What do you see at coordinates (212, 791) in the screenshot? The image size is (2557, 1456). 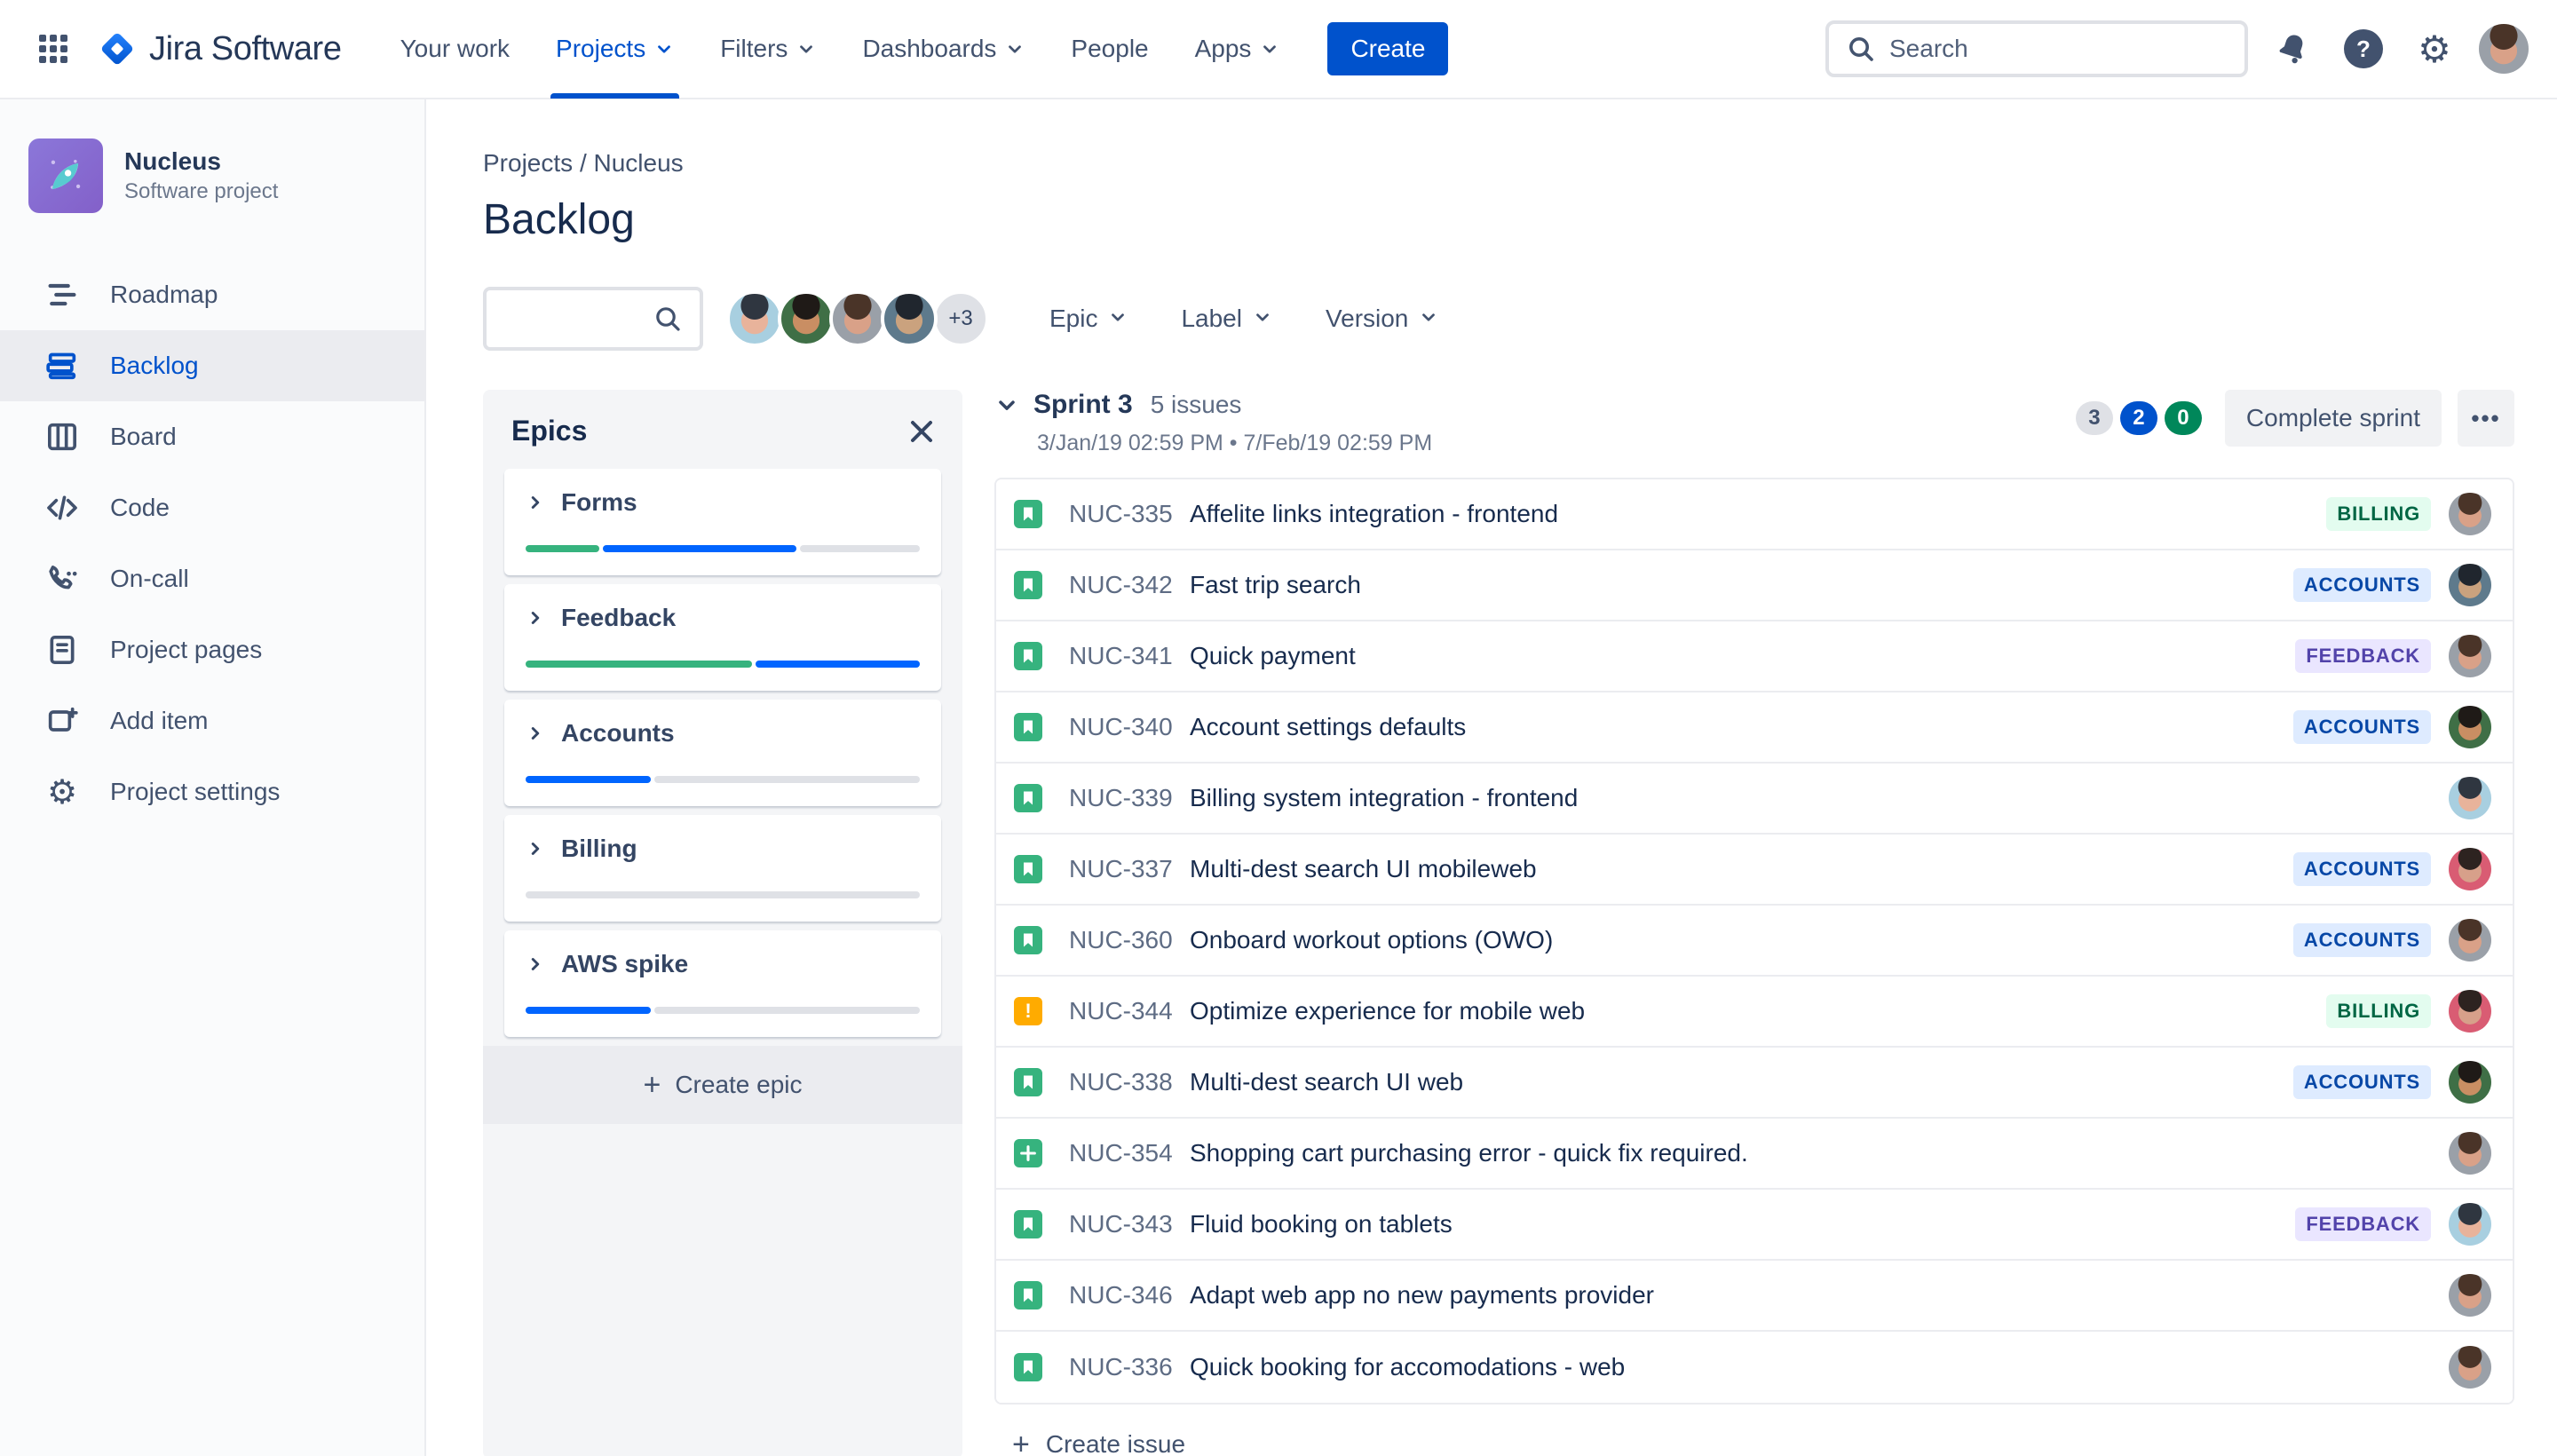 I see `sidebar-item-project-settings: ⚙ Project settings` at bounding box center [212, 791].